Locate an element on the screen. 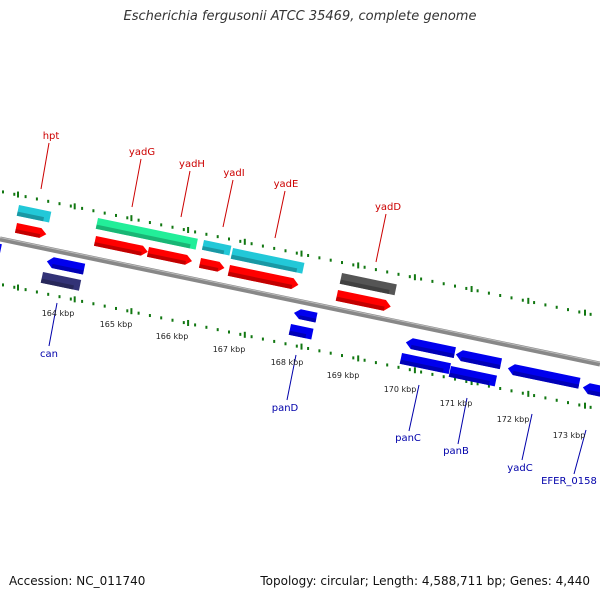  gene-label-yadE: yadE is located at coordinates (286, 184).